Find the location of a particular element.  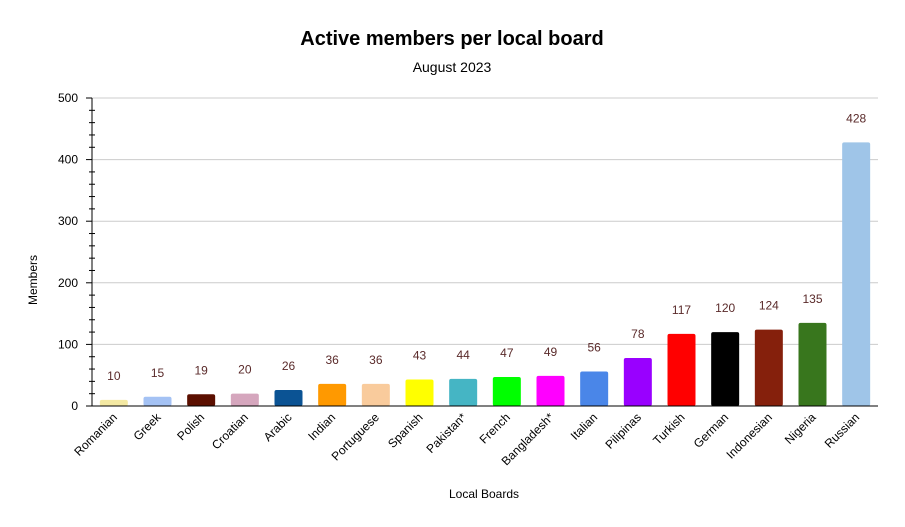

bar-pilipinas is located at coordinates (637, 381).